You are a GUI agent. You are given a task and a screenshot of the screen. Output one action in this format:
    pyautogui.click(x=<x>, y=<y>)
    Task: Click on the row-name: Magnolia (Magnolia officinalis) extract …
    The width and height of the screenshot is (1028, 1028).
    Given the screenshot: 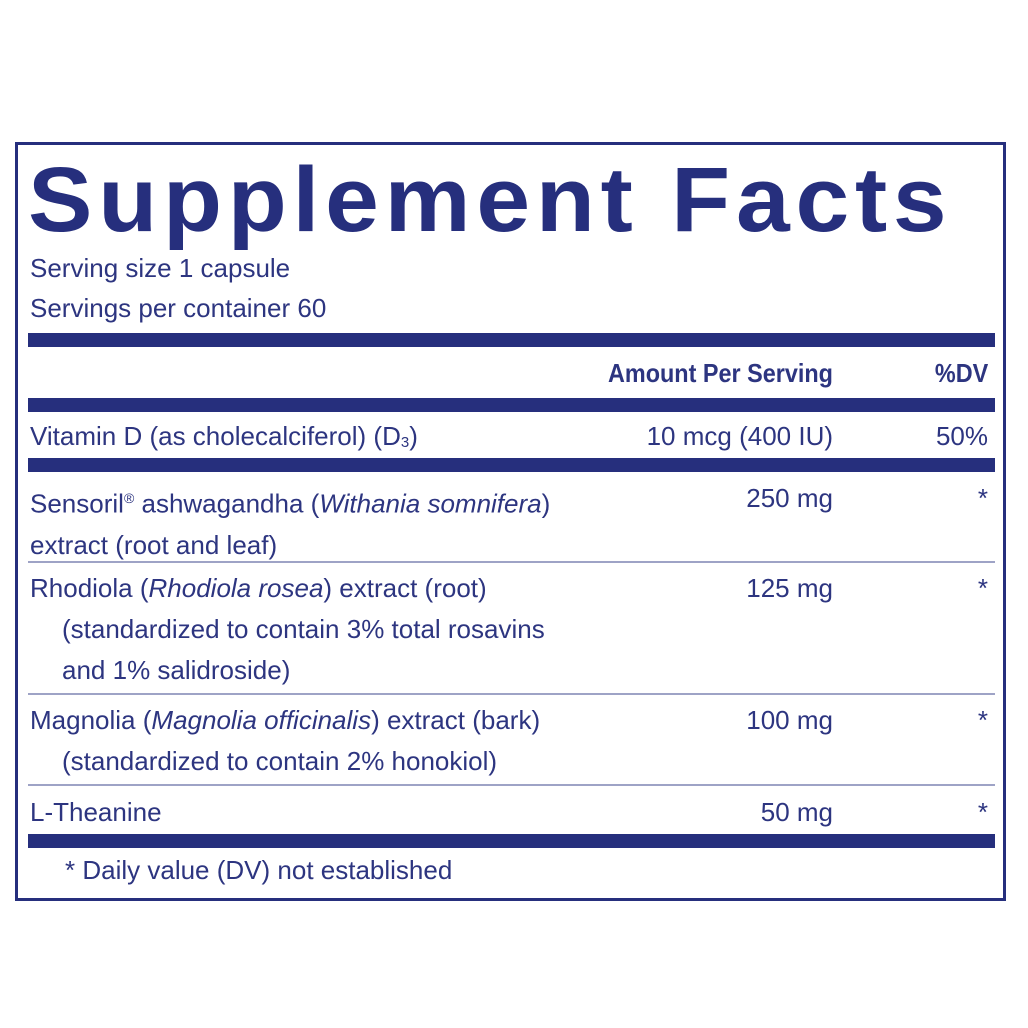 What is the action you would take?
    pyautogui.click(x=285, y=740)
    